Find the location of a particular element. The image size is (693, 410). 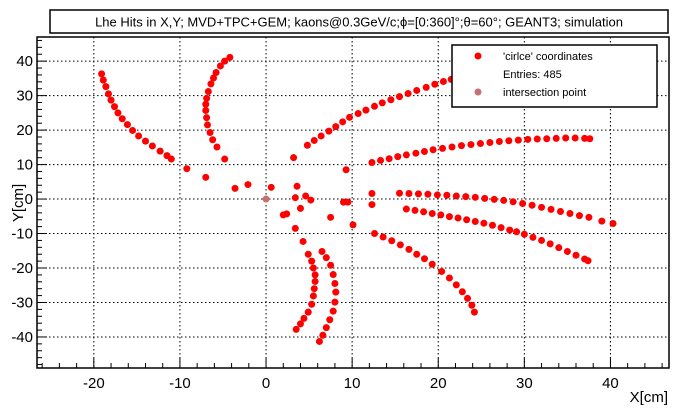

y-tick-label: 20 is located at coordinates (24, 130).